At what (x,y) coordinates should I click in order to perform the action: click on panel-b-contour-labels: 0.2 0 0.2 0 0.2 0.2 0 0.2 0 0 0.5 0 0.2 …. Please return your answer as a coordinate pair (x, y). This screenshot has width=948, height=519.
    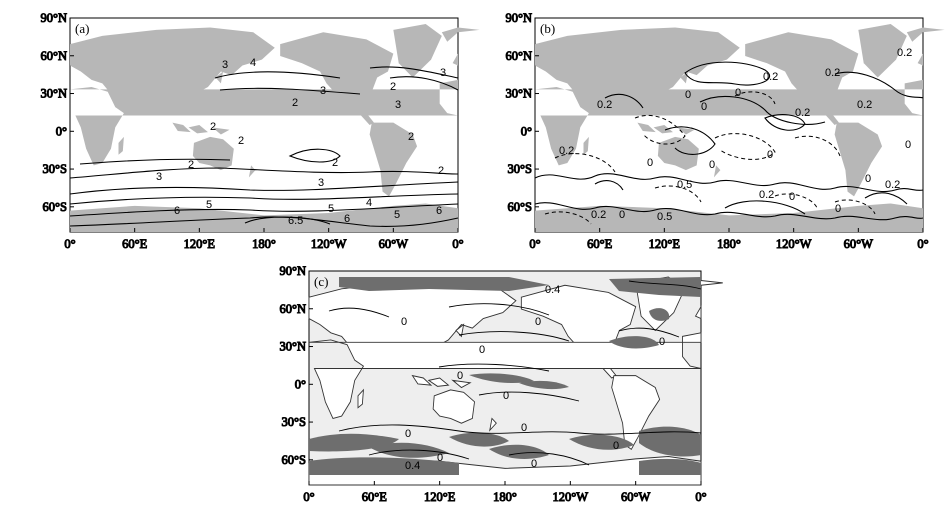
    Looking at the image, I should click on (735, 135).